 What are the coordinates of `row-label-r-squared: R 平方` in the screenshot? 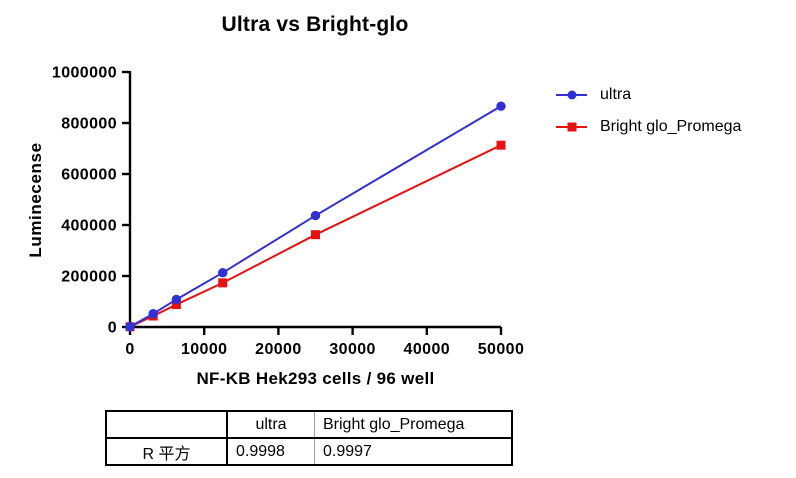 It's located at (166, 451).